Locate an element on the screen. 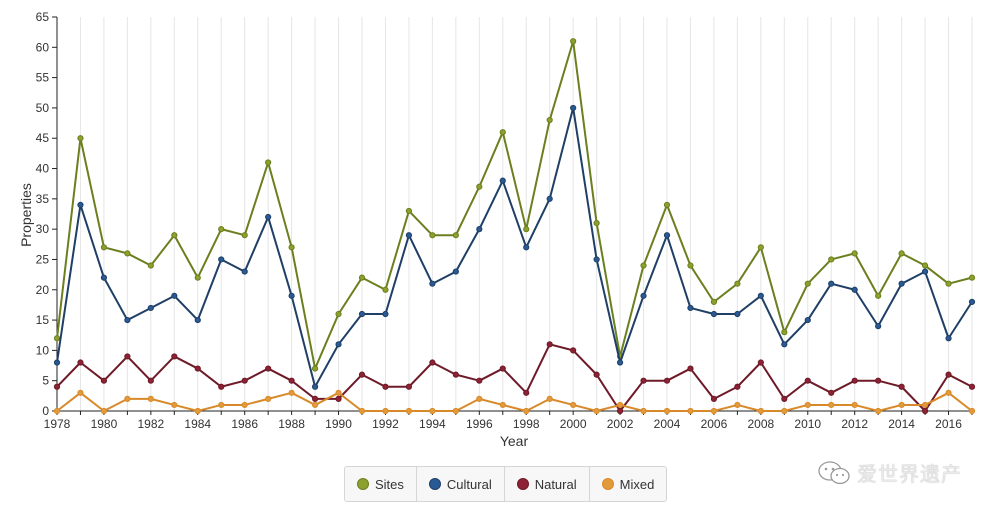  legend-item-mixed: Mixed is located at coordinates (628, 484).